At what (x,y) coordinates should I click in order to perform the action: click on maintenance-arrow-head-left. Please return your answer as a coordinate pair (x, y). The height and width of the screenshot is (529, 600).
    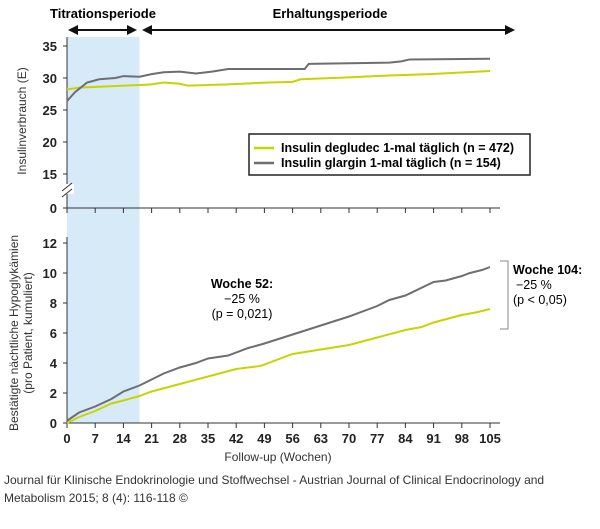
    Looking at the image, I should click on (147, 30).